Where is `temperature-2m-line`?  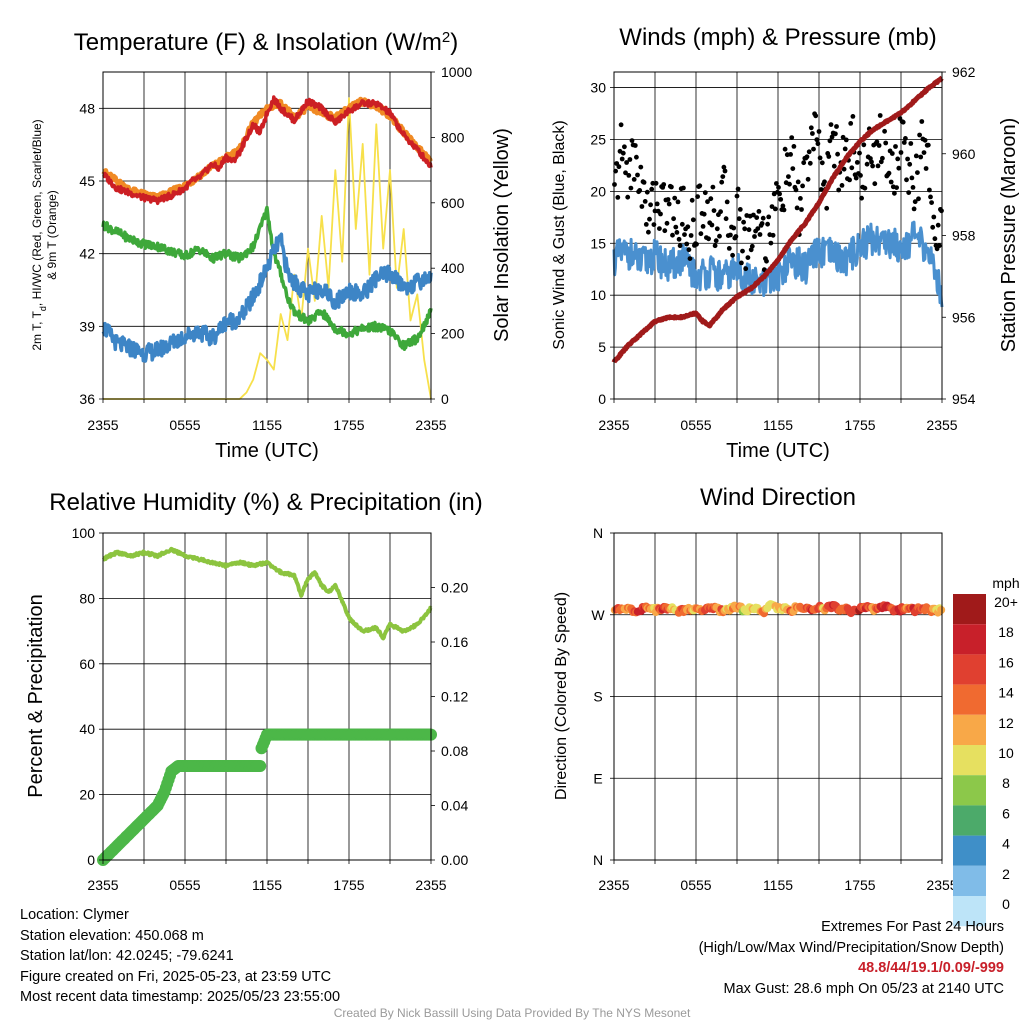 temperature-2m-line is located at coordinates (267, 150).